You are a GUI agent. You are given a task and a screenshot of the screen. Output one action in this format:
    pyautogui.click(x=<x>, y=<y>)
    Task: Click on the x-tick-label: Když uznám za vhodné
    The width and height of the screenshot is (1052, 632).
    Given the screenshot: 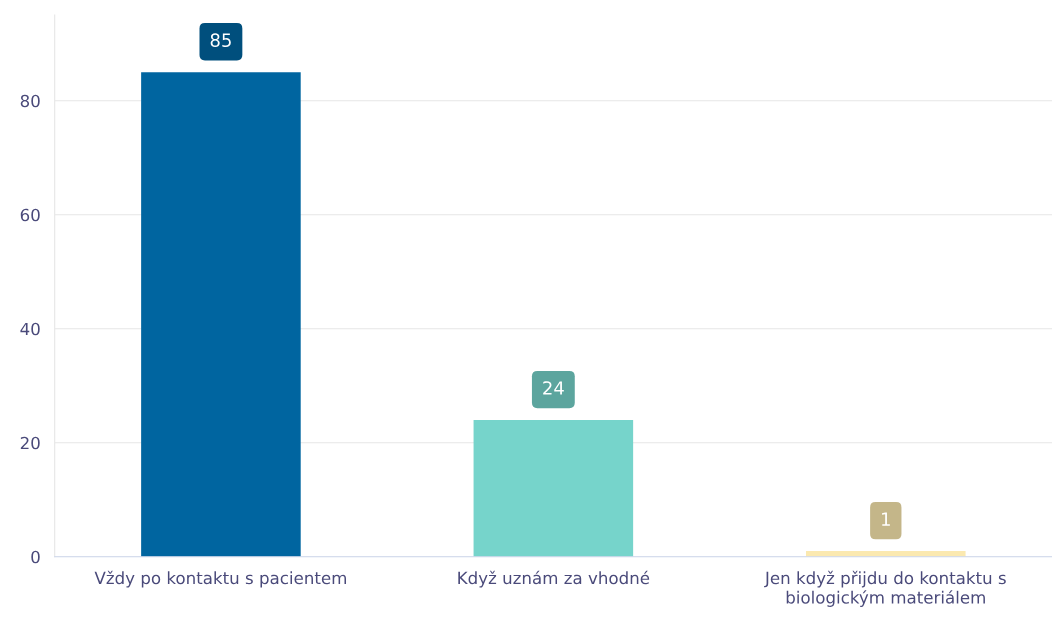 What is the action you would take?
    pyautogui.click(x=554, y=579)
    